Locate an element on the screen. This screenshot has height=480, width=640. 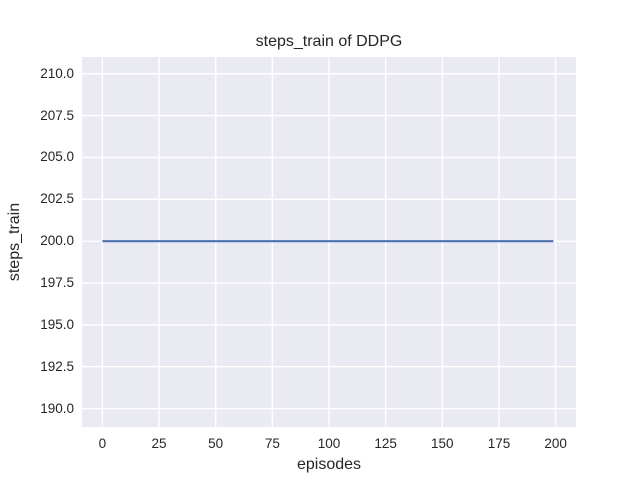
y-tick-label: 190.0 is located at coordinates (57, 408).